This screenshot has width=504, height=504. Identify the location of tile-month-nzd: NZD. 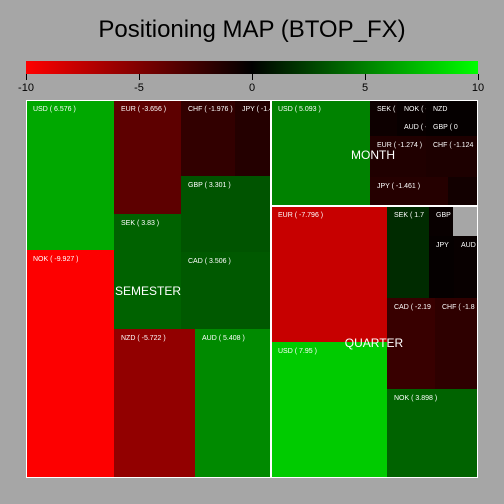
(452, 109).